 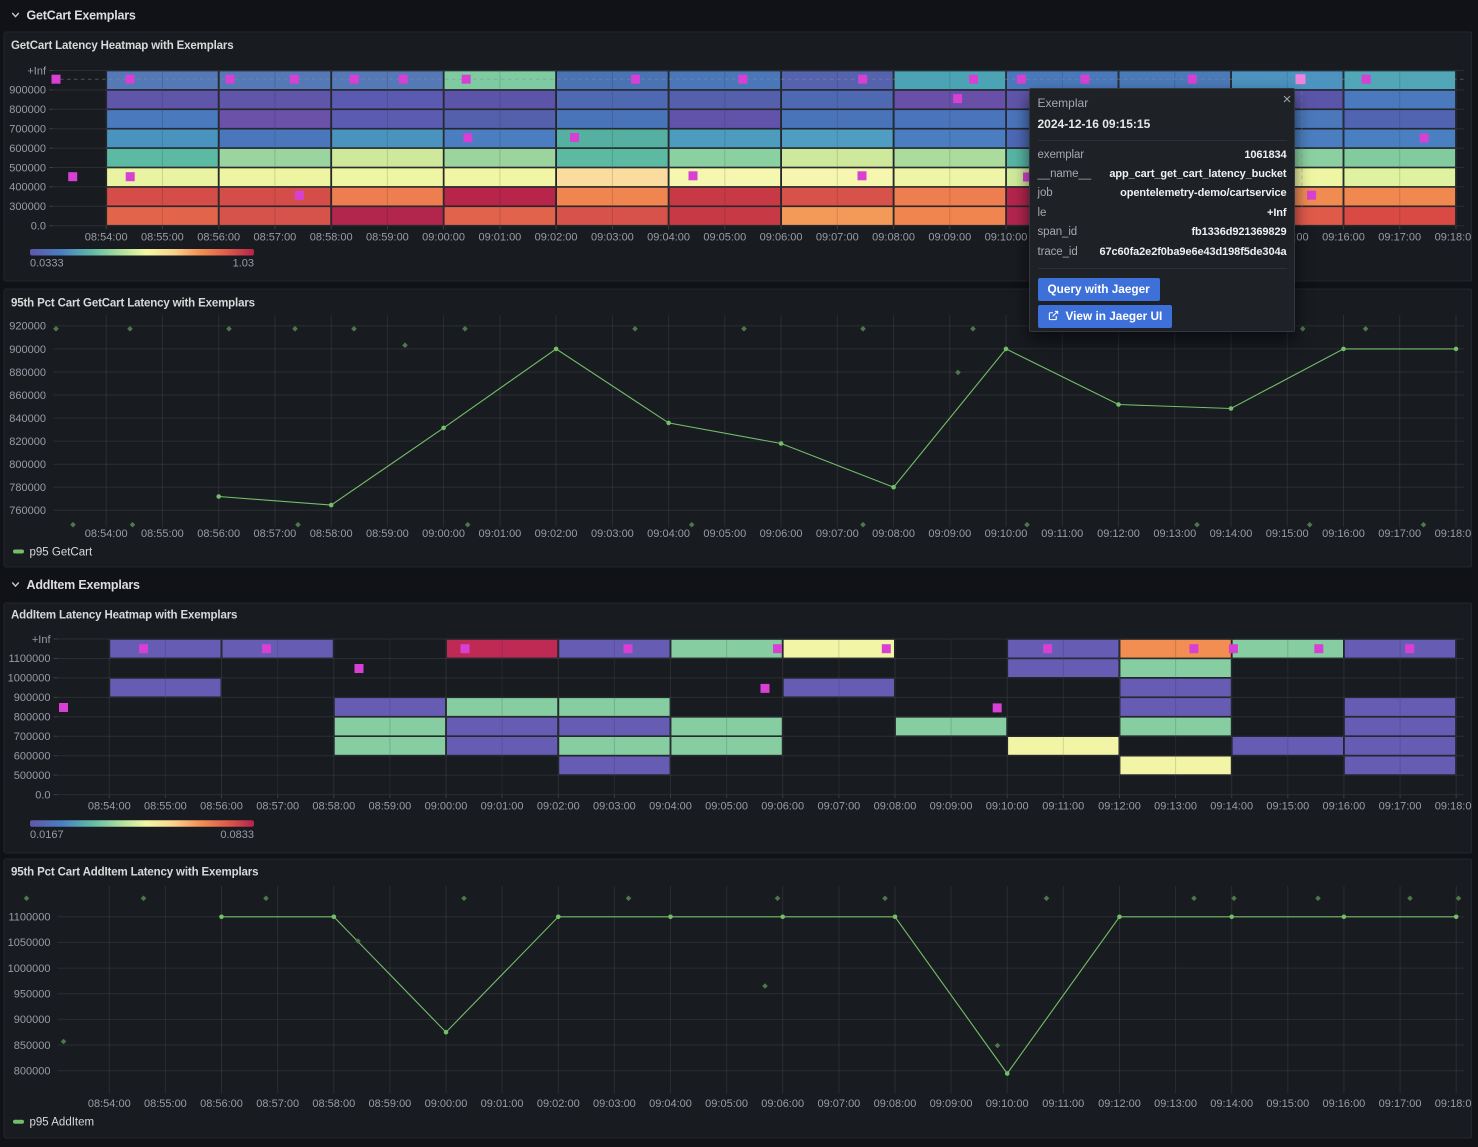 I want to click on svg-text: 880000, so click(x=27, y=373).